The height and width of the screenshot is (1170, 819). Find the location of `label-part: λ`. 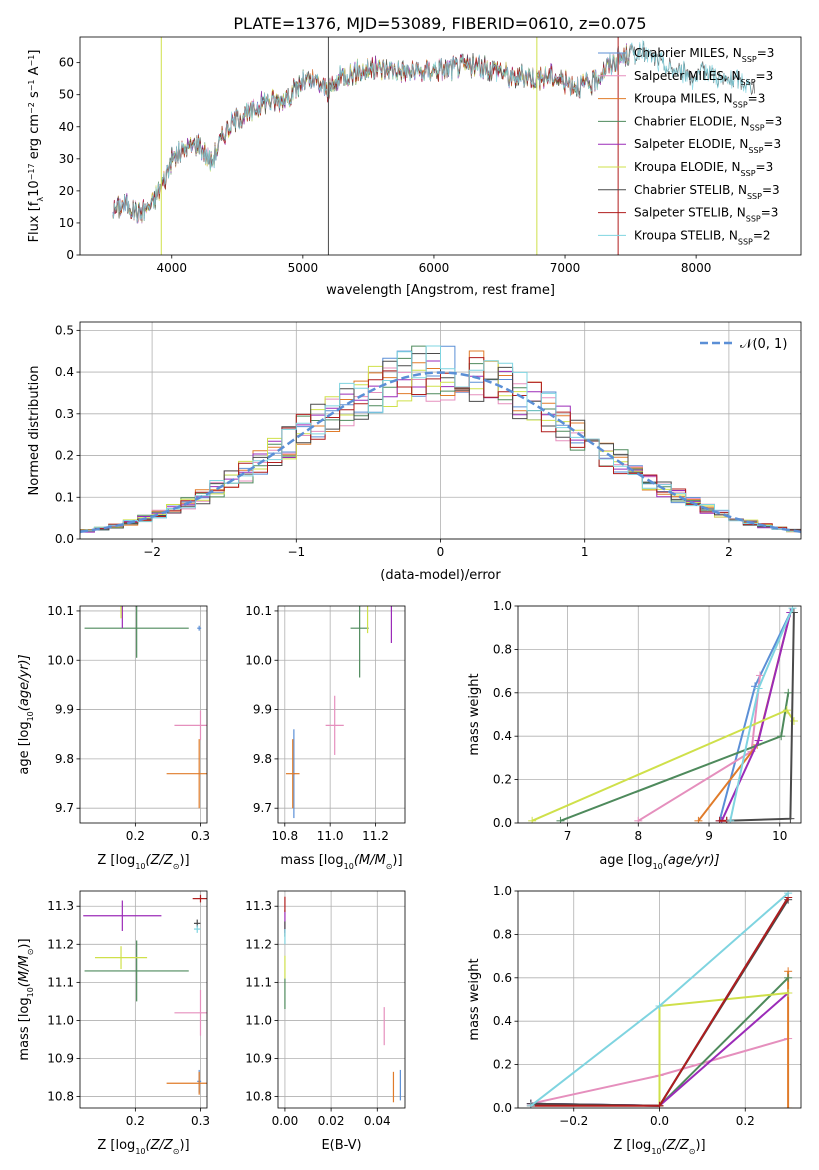

label-part: λ is located at coordinates (40, 199).